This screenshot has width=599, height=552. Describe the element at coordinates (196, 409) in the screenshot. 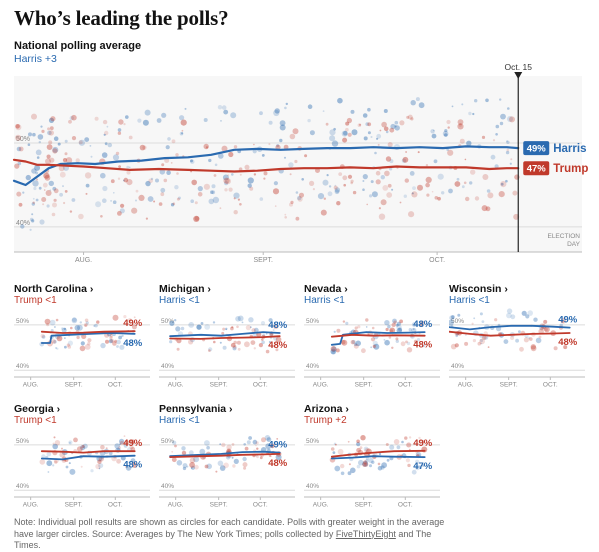

I see `state-name: Pennsylvania ›` at that location.